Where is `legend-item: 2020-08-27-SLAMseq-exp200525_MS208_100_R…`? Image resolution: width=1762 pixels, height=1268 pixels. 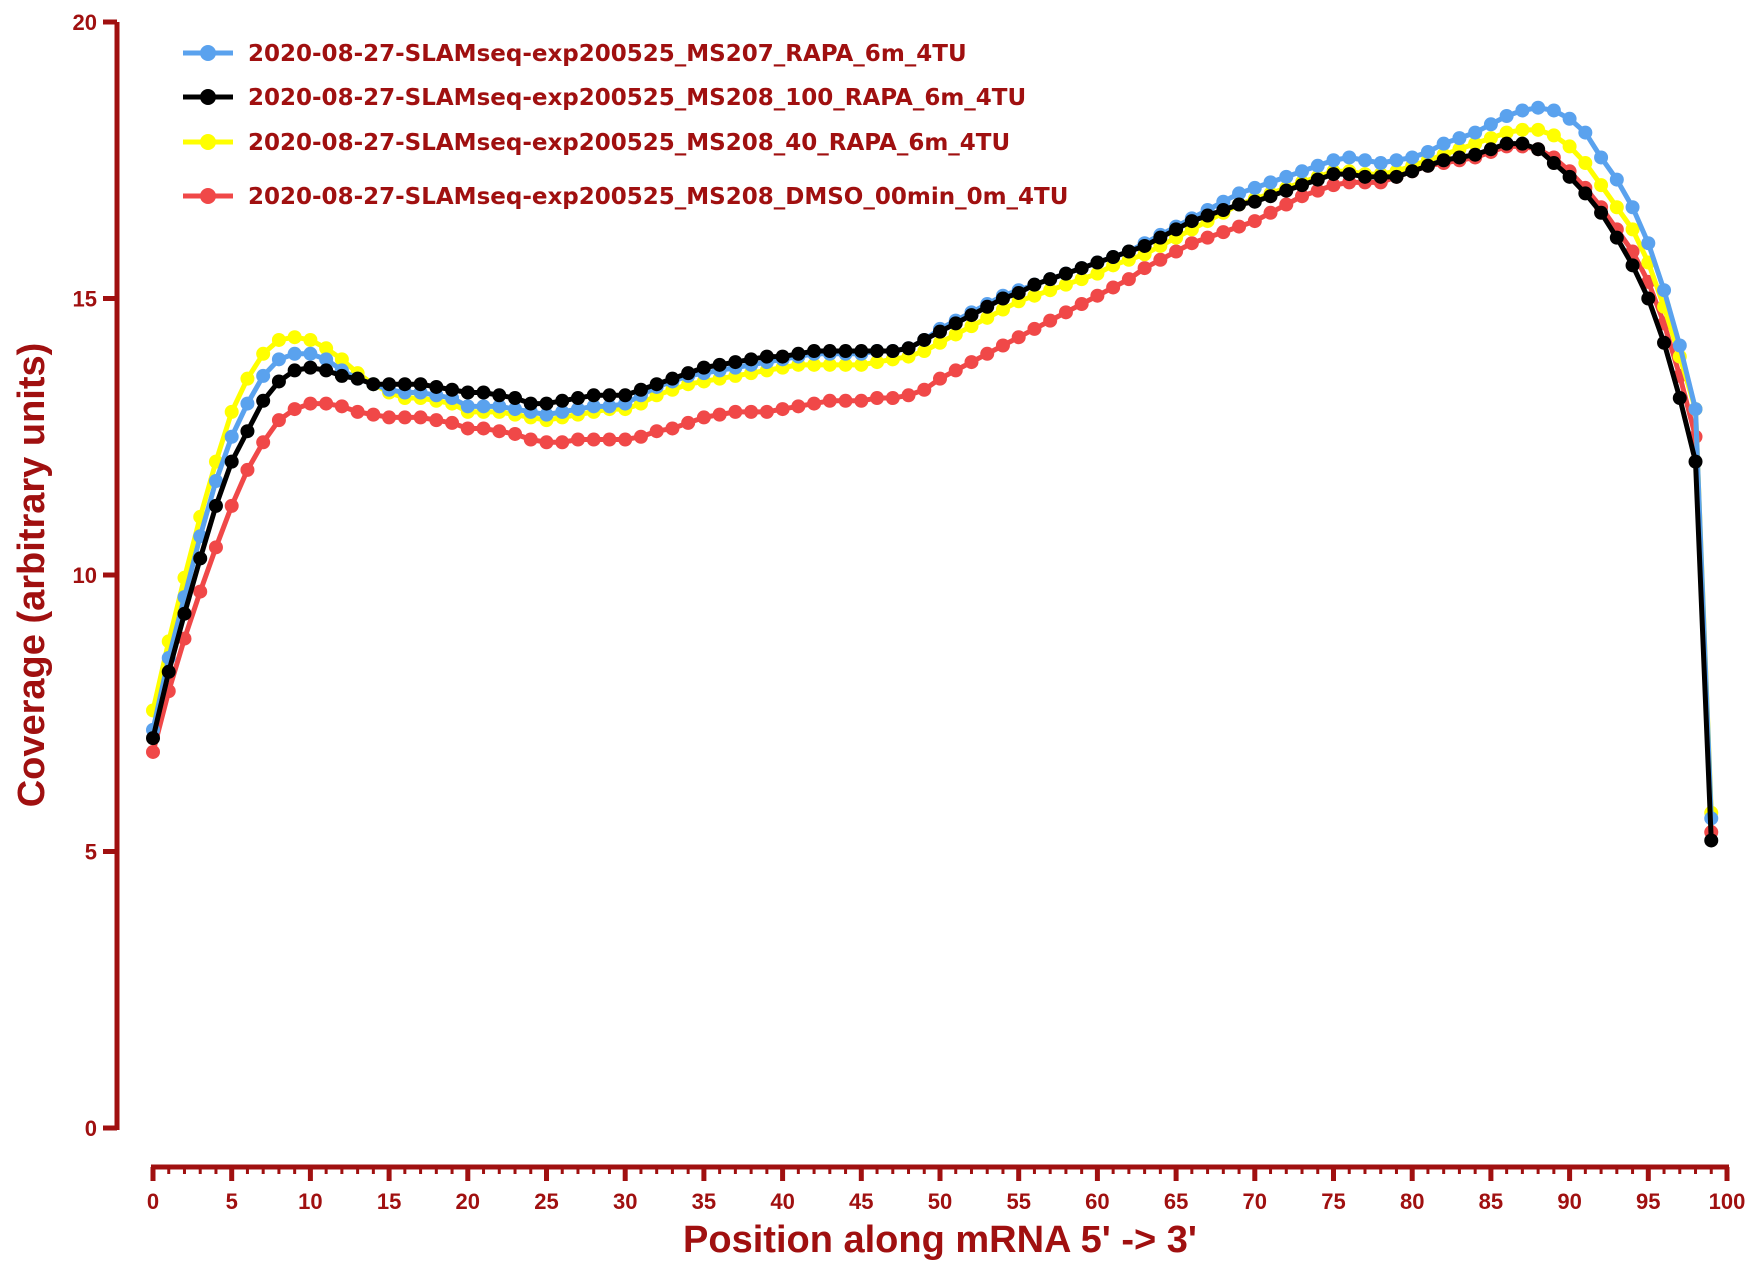
legend-item: 2020-08-27-SLAMseq-exp200525_MS208_100_R… is located at coordinates (604, 98).